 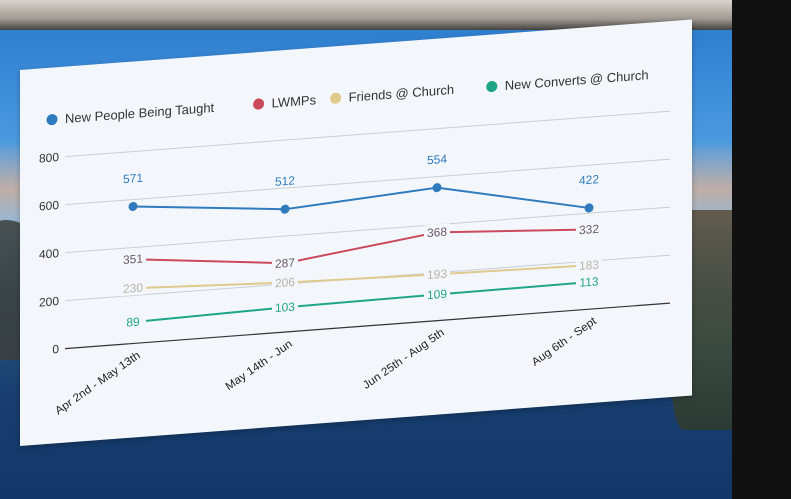 I want to click on data-label: 351, so click(x=133, y=260).